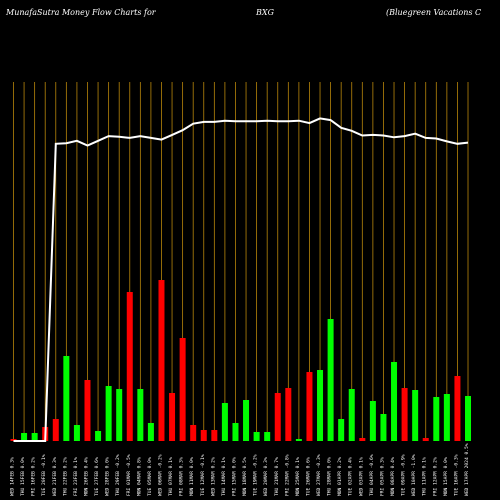 This screenshot has height=500, width=500. What do you see at coordinates (171, 476) in the screenshot?
I see `x-tick-label: THU 07MAR 0.1%` at bounding box center [171, 476].